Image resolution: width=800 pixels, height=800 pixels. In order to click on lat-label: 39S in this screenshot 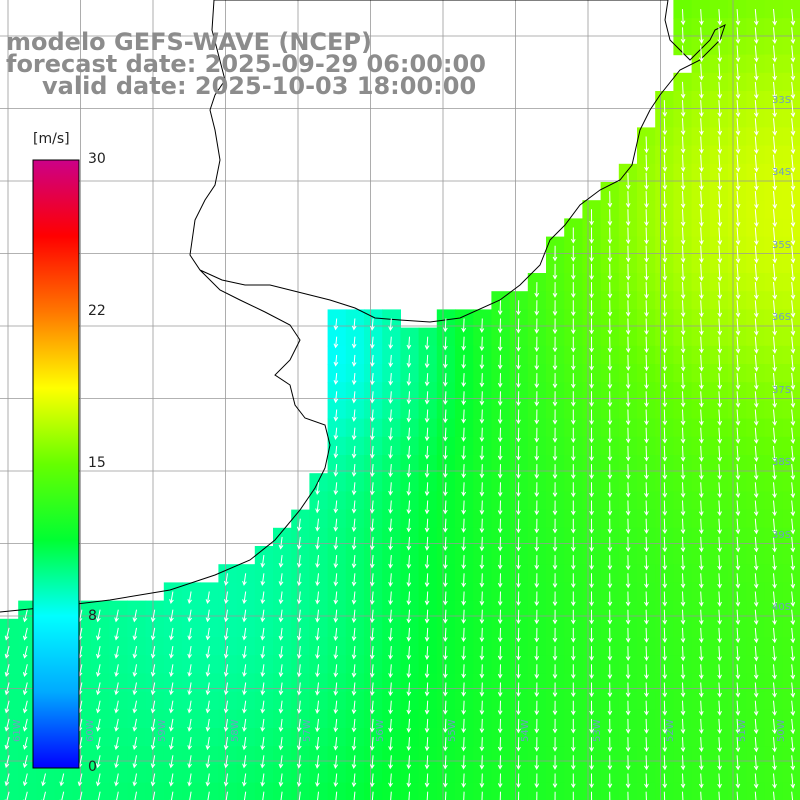, I will do `click(782, 535)`.